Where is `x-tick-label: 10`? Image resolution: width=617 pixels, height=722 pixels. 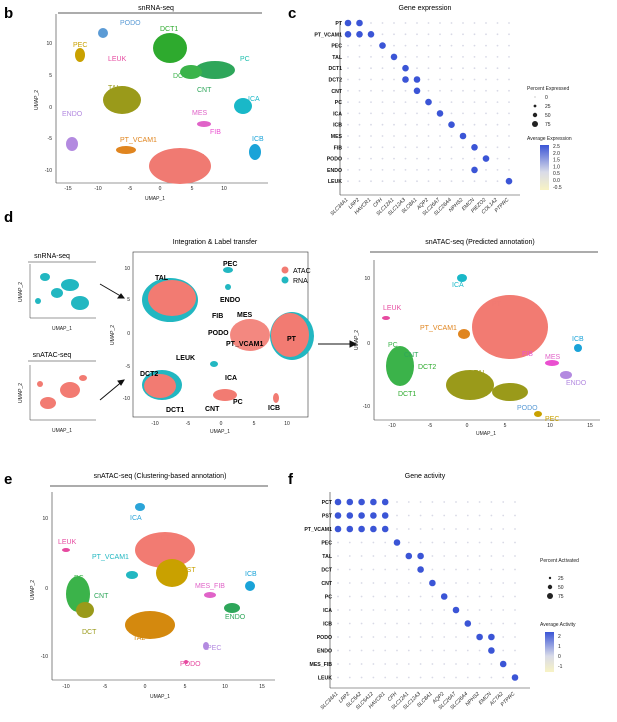
x-tick-label: 10 is located at coordinates (225, 687).